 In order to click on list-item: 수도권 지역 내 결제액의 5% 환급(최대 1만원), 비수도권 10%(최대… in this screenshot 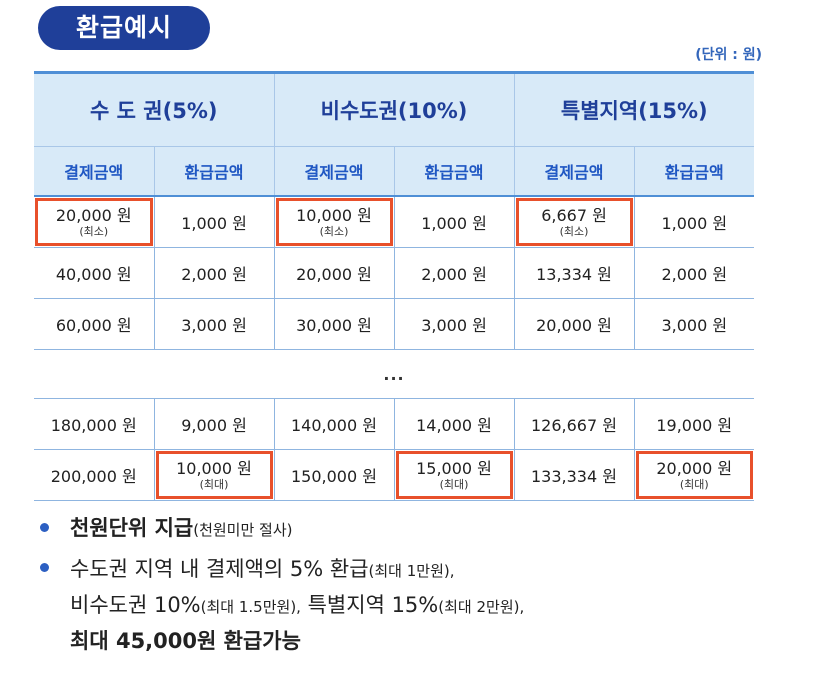, I will do `click(423, 605)`.